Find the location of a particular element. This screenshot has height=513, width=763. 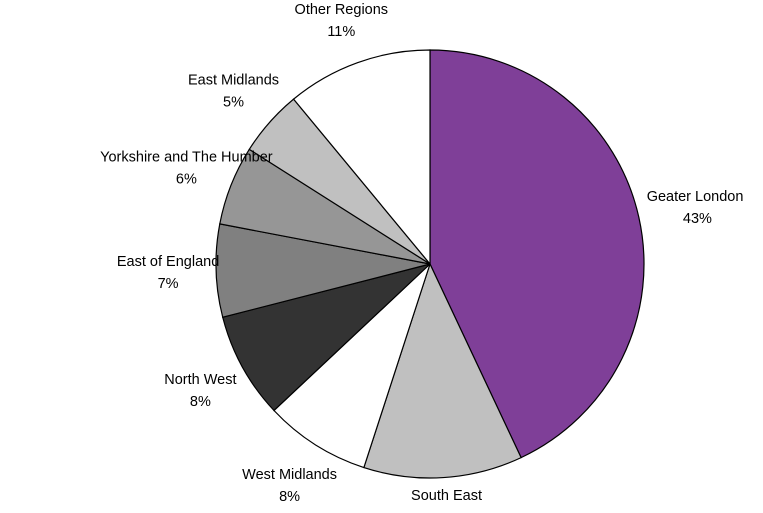

pie-slice-west-midlands is located at coordinates (352, 366).